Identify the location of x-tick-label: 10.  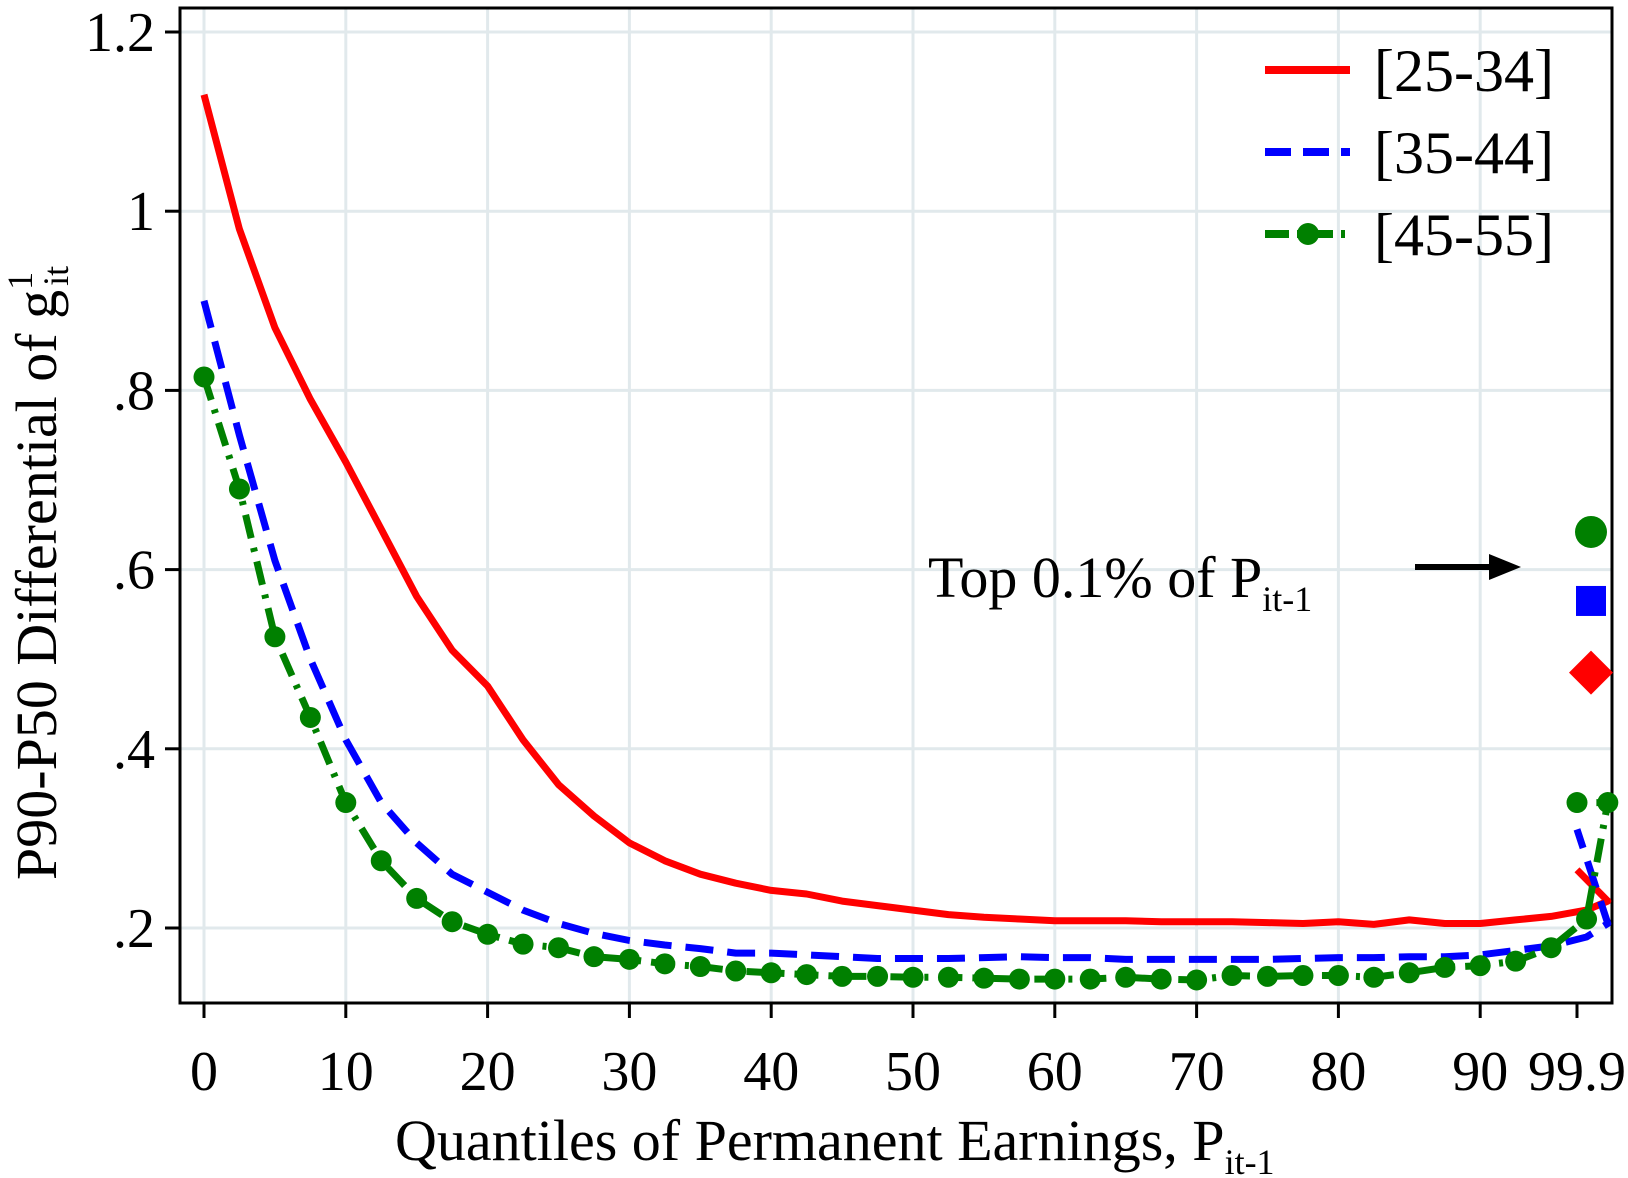
(346, 1072).